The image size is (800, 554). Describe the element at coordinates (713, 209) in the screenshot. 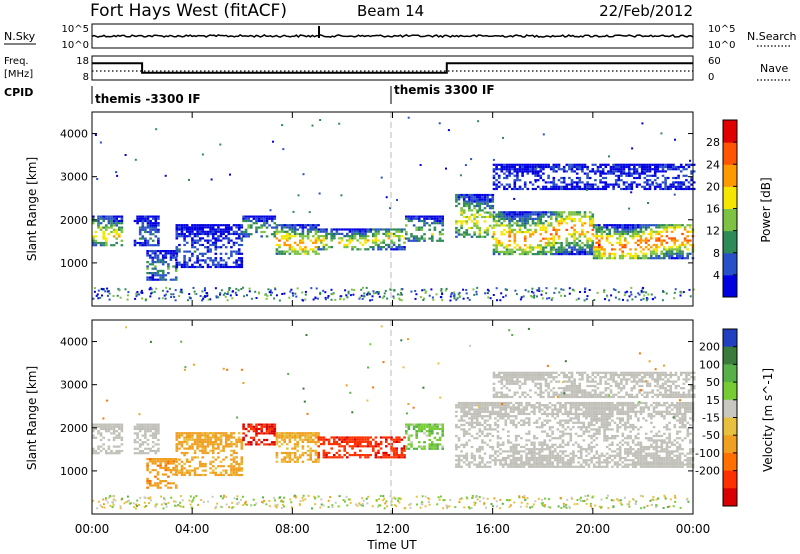

I see `colorbar-tick-label: 16` at that location.